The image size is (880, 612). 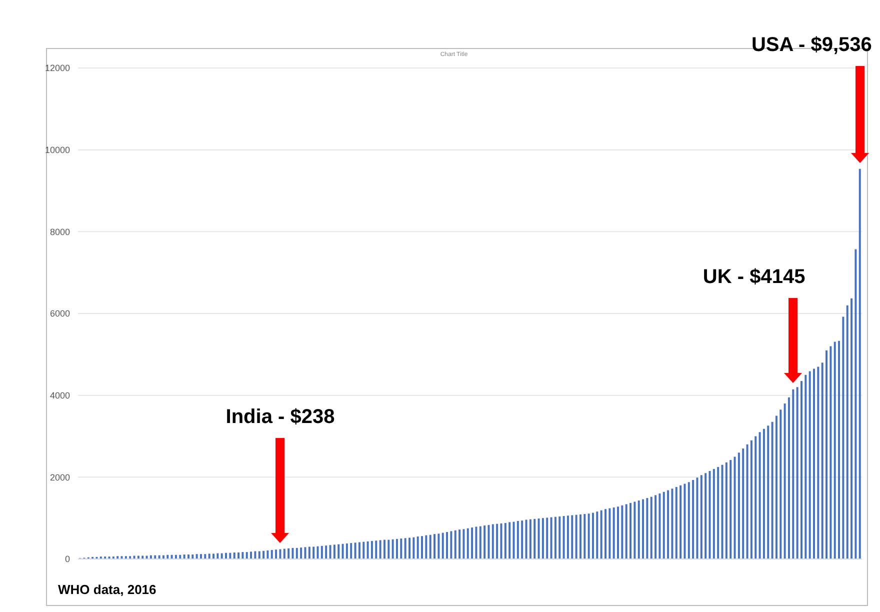 I want to click on y-tick-label: 8000, so click(x=60, y=231).